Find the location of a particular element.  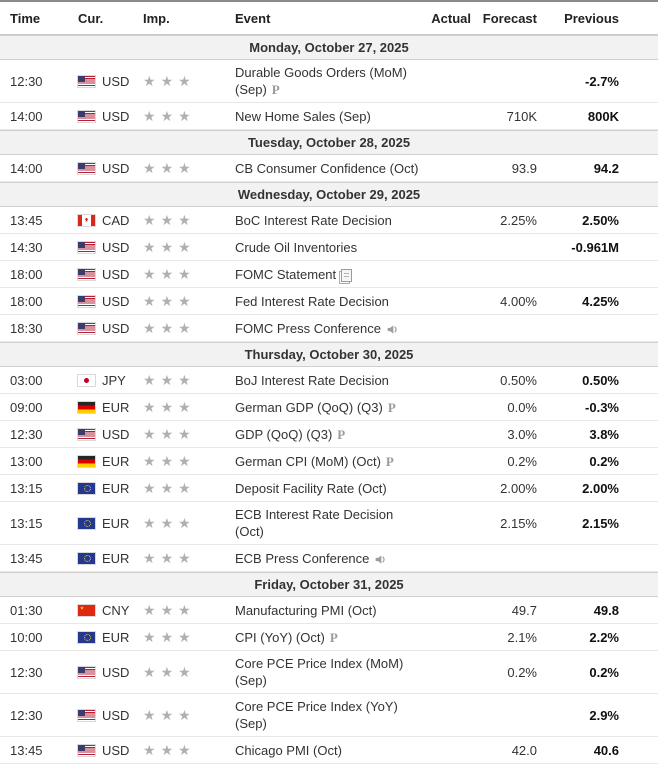

event-name: BoJ Interest Rate Decision is located at coordinates (312, 380).